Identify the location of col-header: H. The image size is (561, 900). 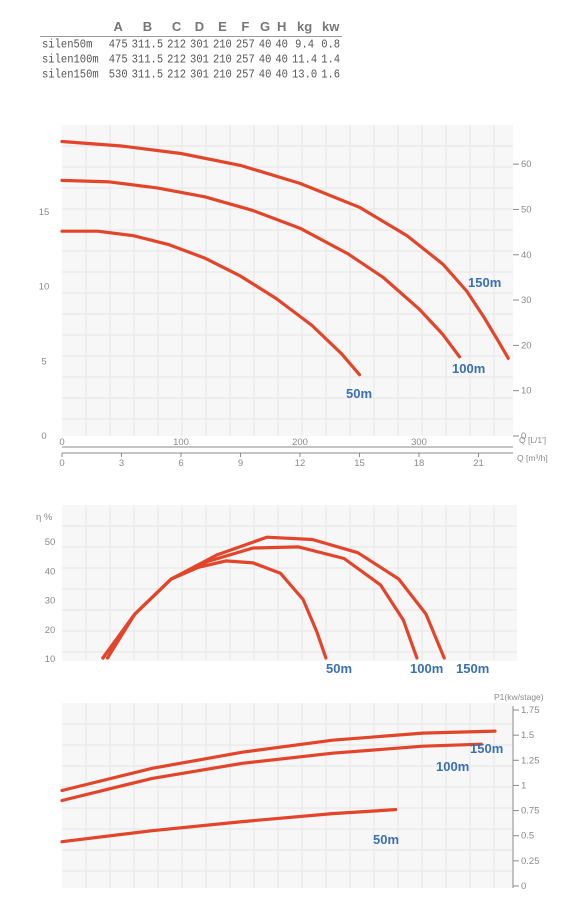
(281, 26).